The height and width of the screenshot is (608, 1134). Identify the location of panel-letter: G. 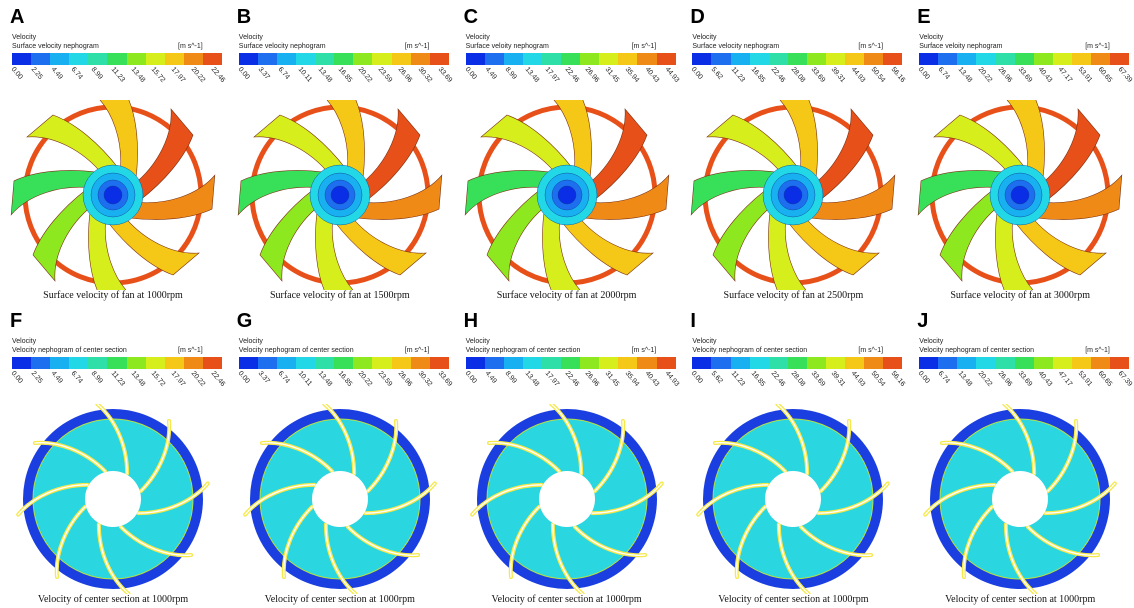
(244, 321).